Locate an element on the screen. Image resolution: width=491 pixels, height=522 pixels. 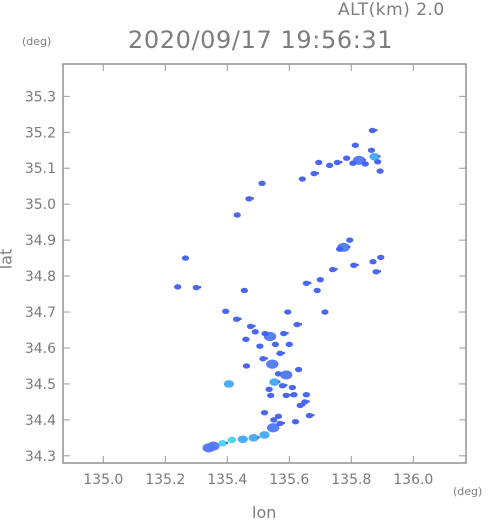
y-tick-label: 34.5 is located at coordinates (40, 385).